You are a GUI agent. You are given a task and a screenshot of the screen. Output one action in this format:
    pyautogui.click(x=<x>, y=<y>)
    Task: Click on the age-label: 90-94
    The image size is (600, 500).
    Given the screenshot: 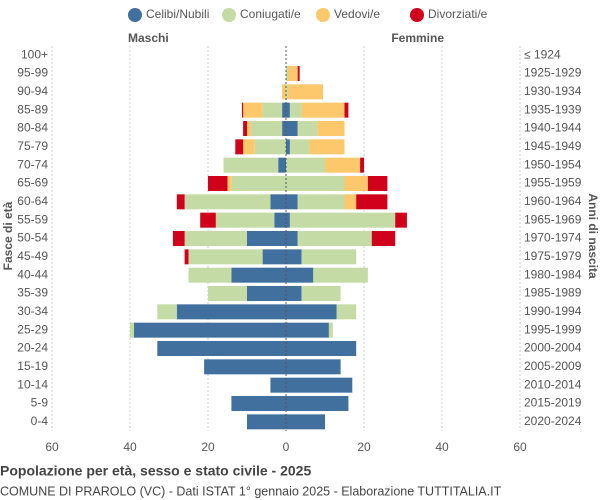 What is the action you would take?
    pyautogui.click(x=32, y=91)
    